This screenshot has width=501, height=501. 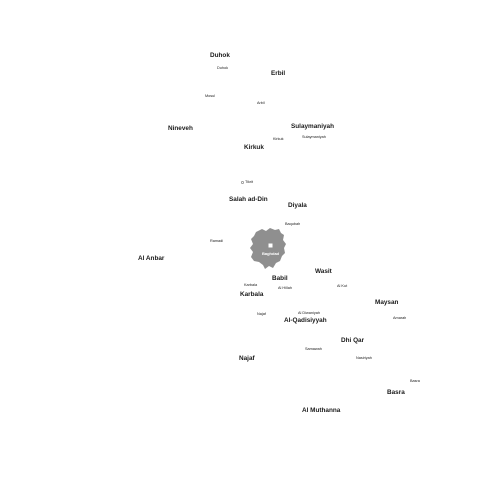 What do you see at coordinates (387, 302) in the screenshot?
I see `province-label-maysan: Maysan` at bounding box center [387, 302].